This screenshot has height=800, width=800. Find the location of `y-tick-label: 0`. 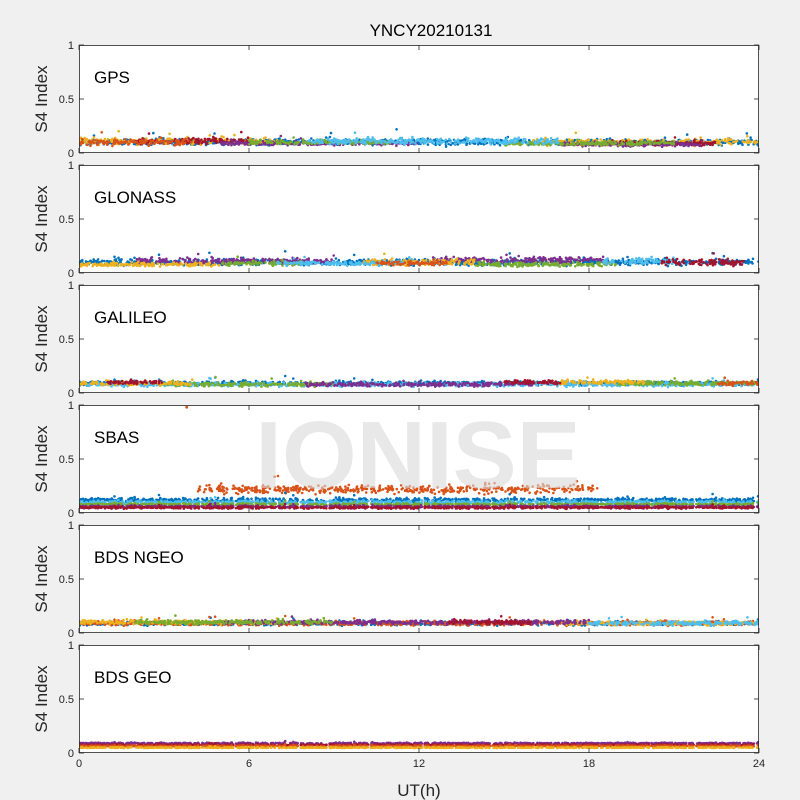

y-tick-label: 0 is located at coordinates (71, 154).